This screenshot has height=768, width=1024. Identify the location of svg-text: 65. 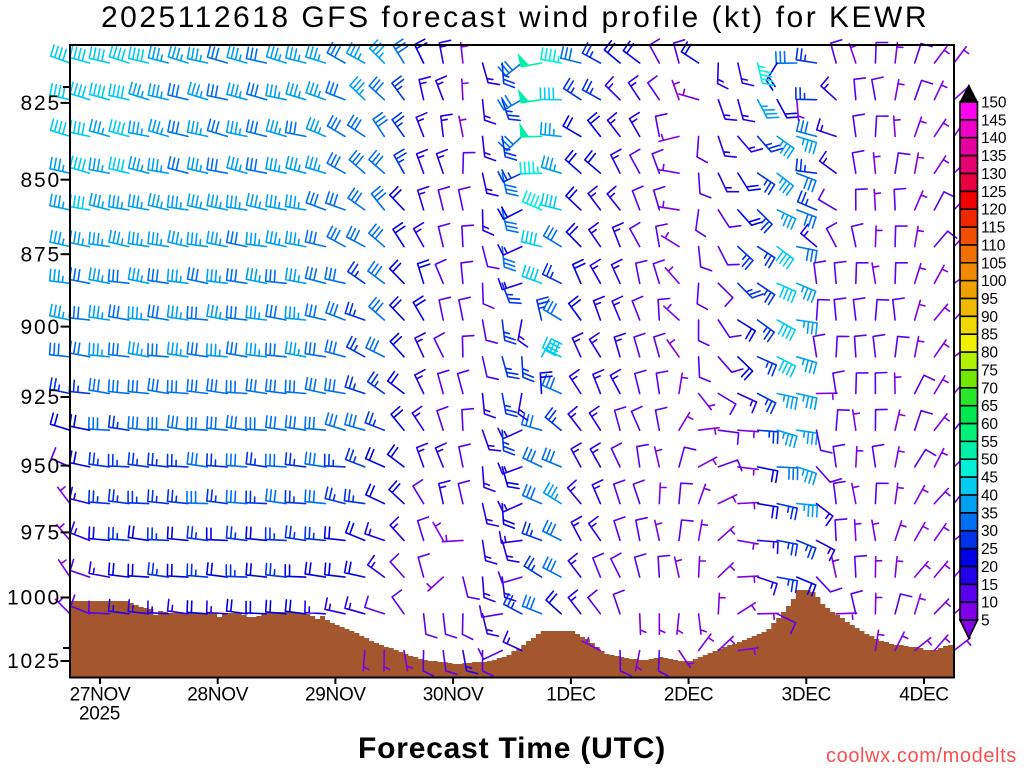
(989, 406).